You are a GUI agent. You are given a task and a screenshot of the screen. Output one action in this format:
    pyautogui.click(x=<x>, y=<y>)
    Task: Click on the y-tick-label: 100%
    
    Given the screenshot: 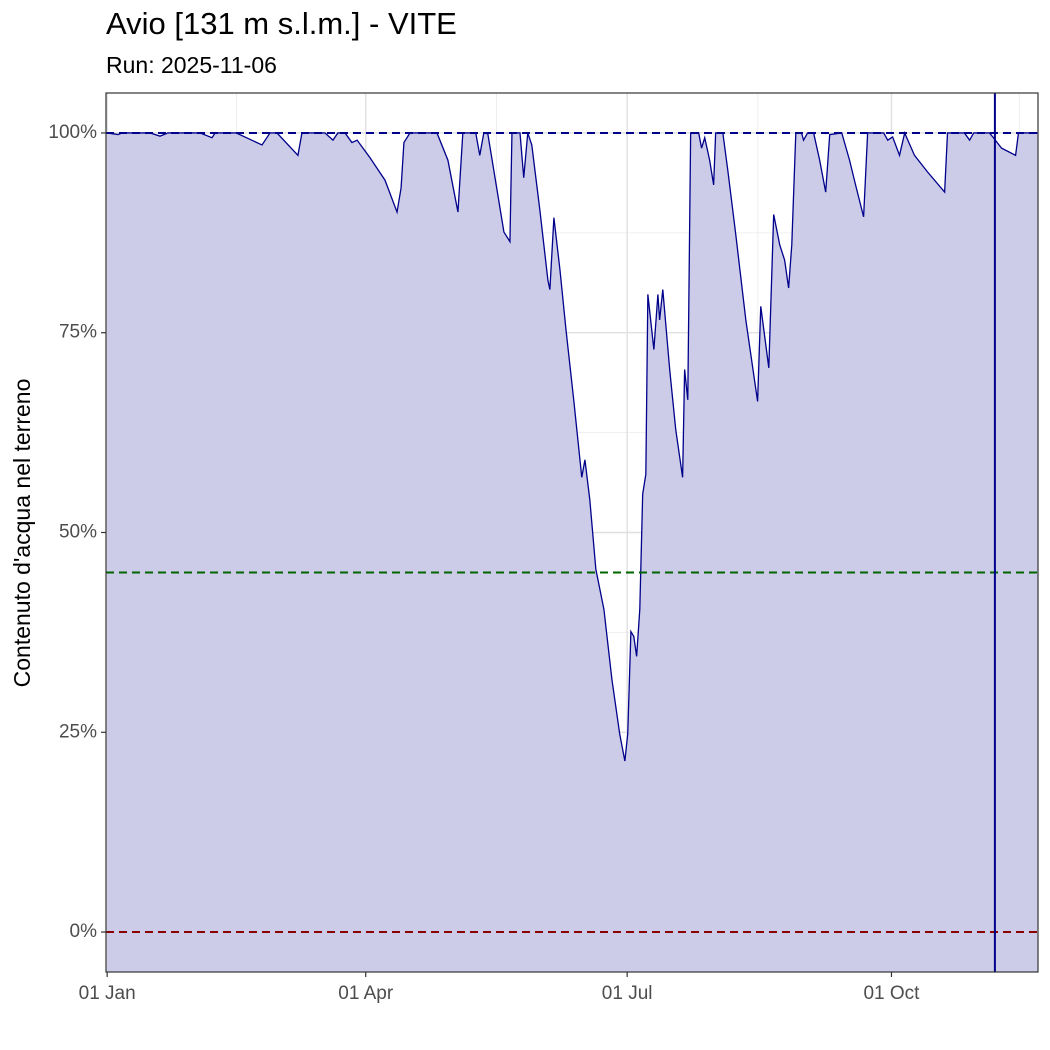 What is the action you would take?
    pyautogui.click(x=72, y=132)
    